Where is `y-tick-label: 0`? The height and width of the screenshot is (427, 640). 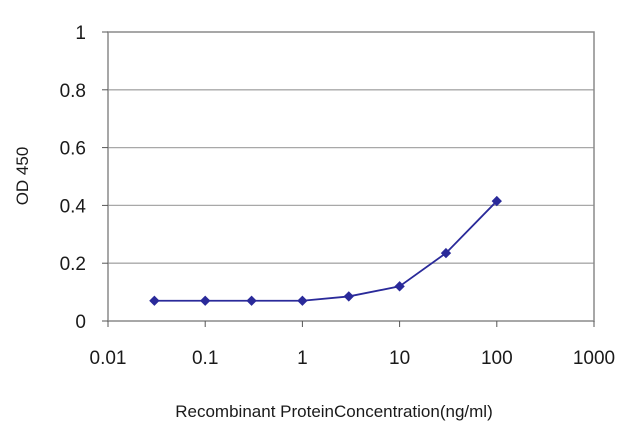 y-tick-label: 0 is located at coordinates (80, 322).